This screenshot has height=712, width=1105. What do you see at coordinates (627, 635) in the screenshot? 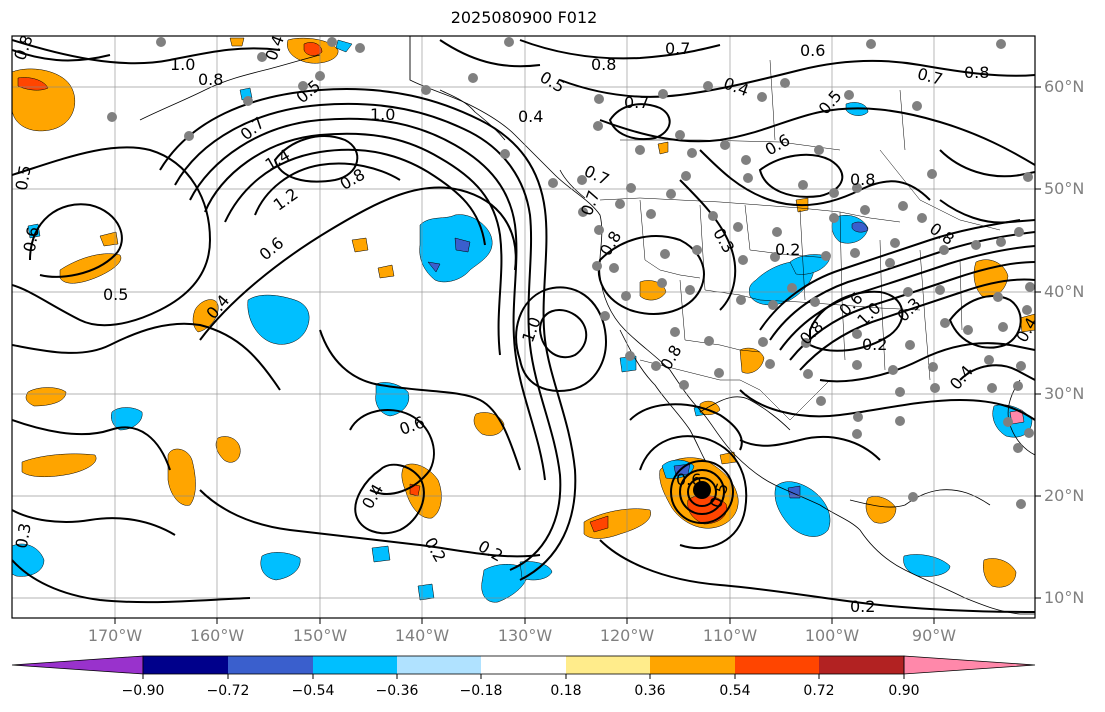
I see `lon-label: 120°W` at bounding box center [627, 635].